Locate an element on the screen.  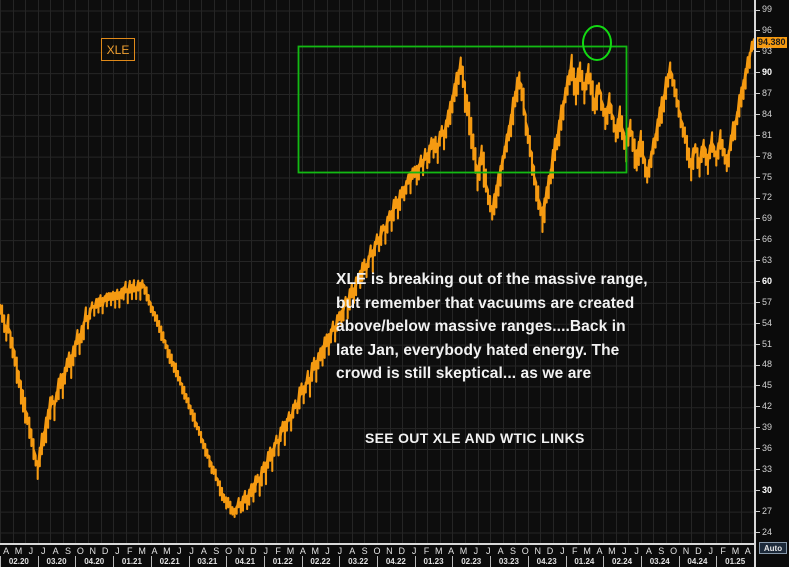
price-tick-45: 45 is located at coordinates (764, 385).